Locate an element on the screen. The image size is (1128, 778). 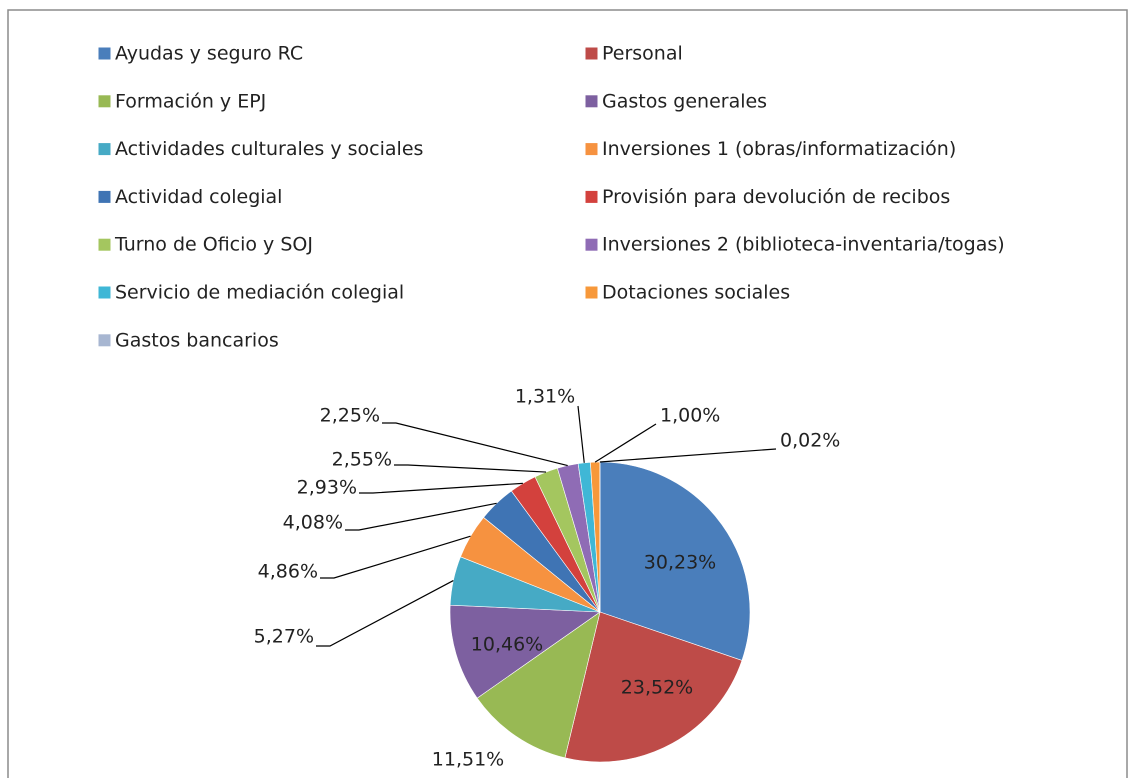
data-label: 0,02% is located at coordinates (810, 441).